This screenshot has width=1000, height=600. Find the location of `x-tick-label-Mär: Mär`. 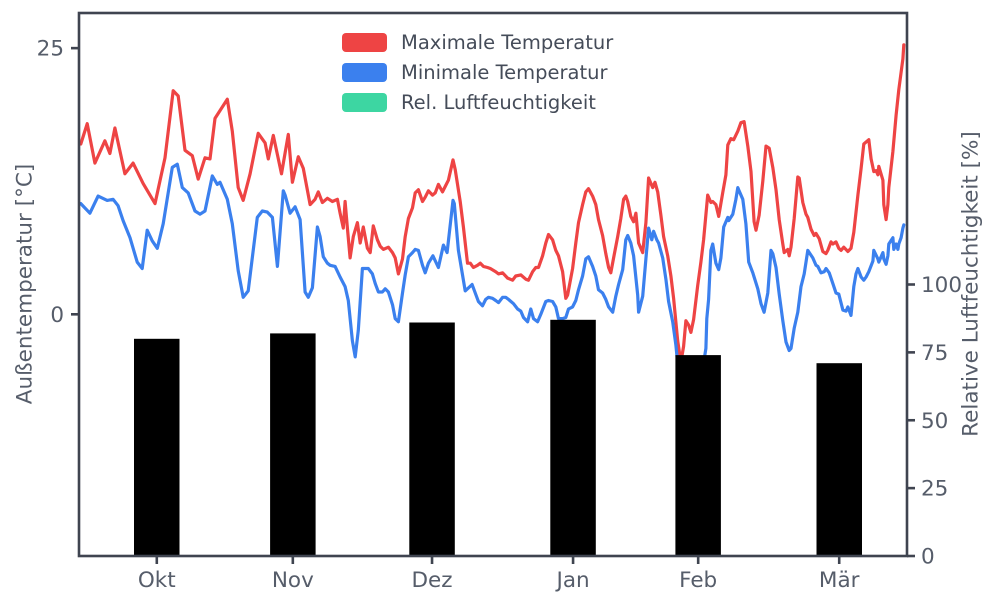

x-tick-label-Mär: Mär is located at coordinates (839, 580).